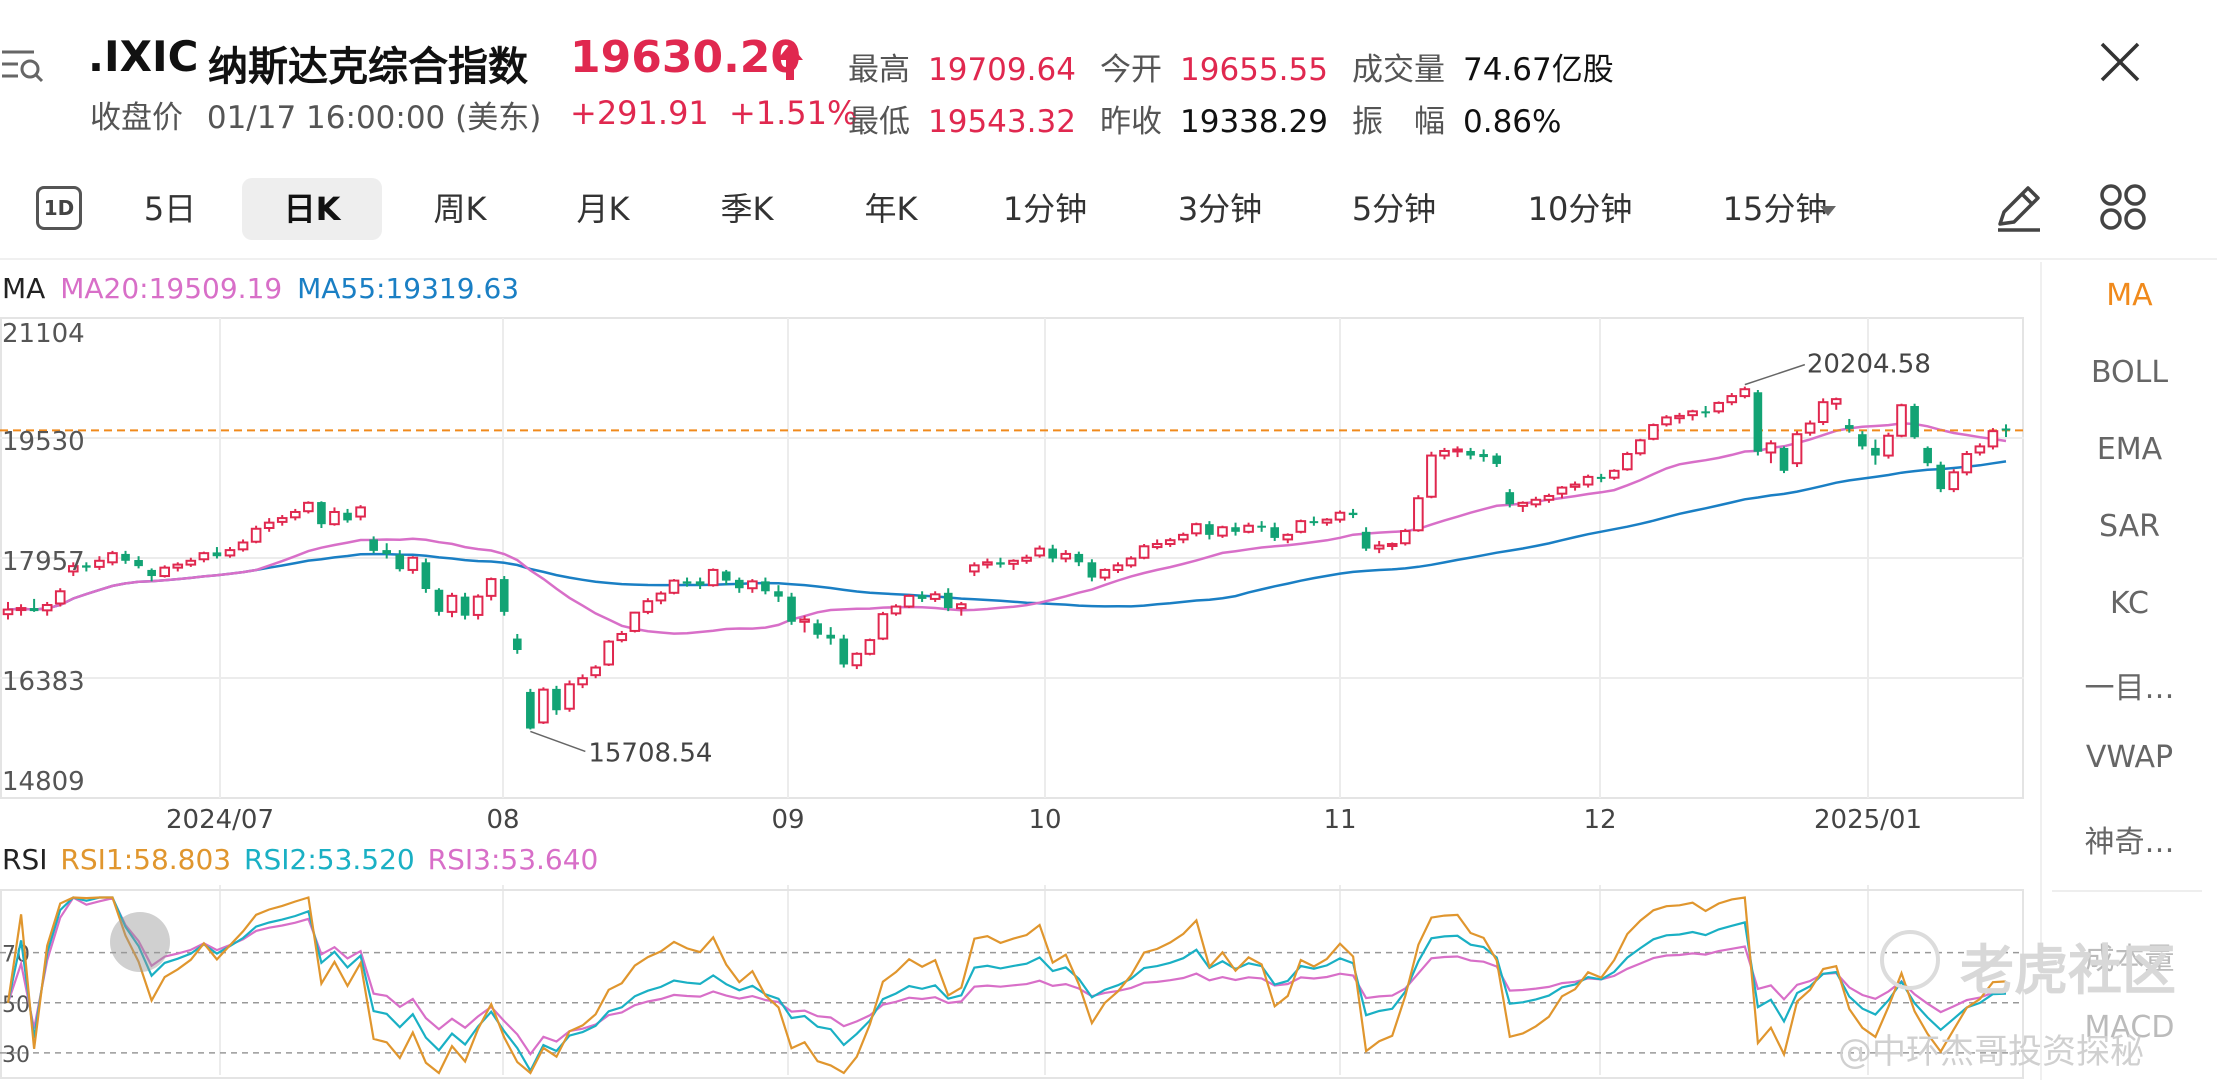 The height and width of the screenshot is (1080, 2217). Describe the element at coordinates (140, 942) in the screenshot. I see `drag-handle-icon` at that location.